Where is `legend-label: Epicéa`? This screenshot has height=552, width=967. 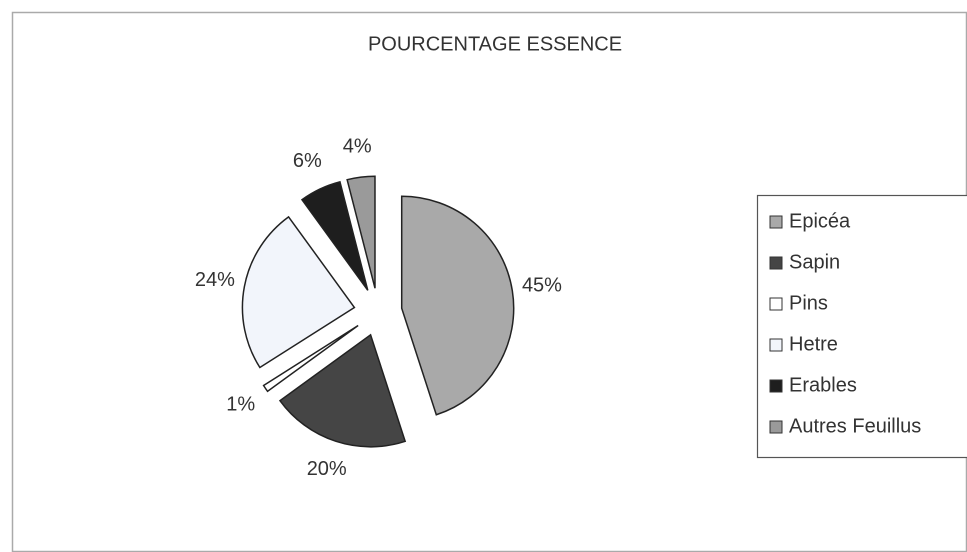 legend-label: Epicéa is located at coordinates (820, 221).